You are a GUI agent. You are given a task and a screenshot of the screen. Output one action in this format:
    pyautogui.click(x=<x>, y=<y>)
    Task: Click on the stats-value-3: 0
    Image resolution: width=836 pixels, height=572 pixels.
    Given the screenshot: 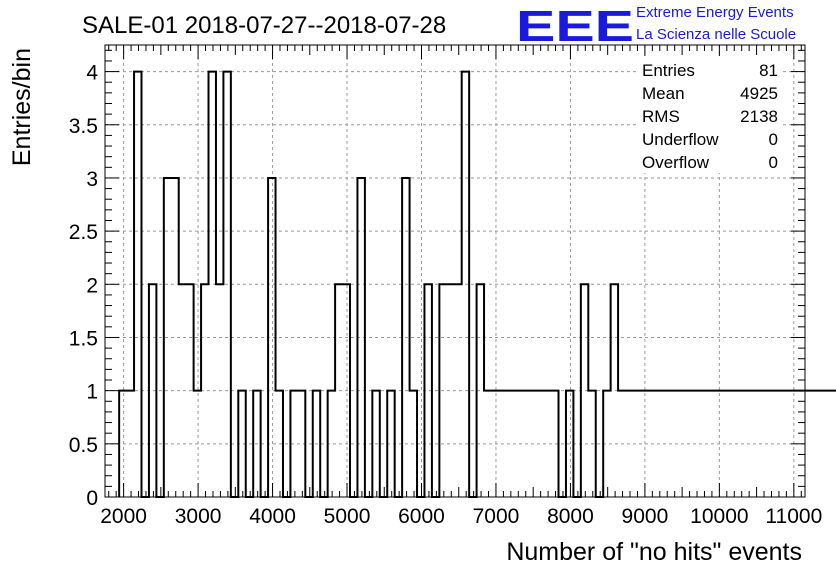 What is the action you would take?
    pyautogui.click(x=773, y=139)
    